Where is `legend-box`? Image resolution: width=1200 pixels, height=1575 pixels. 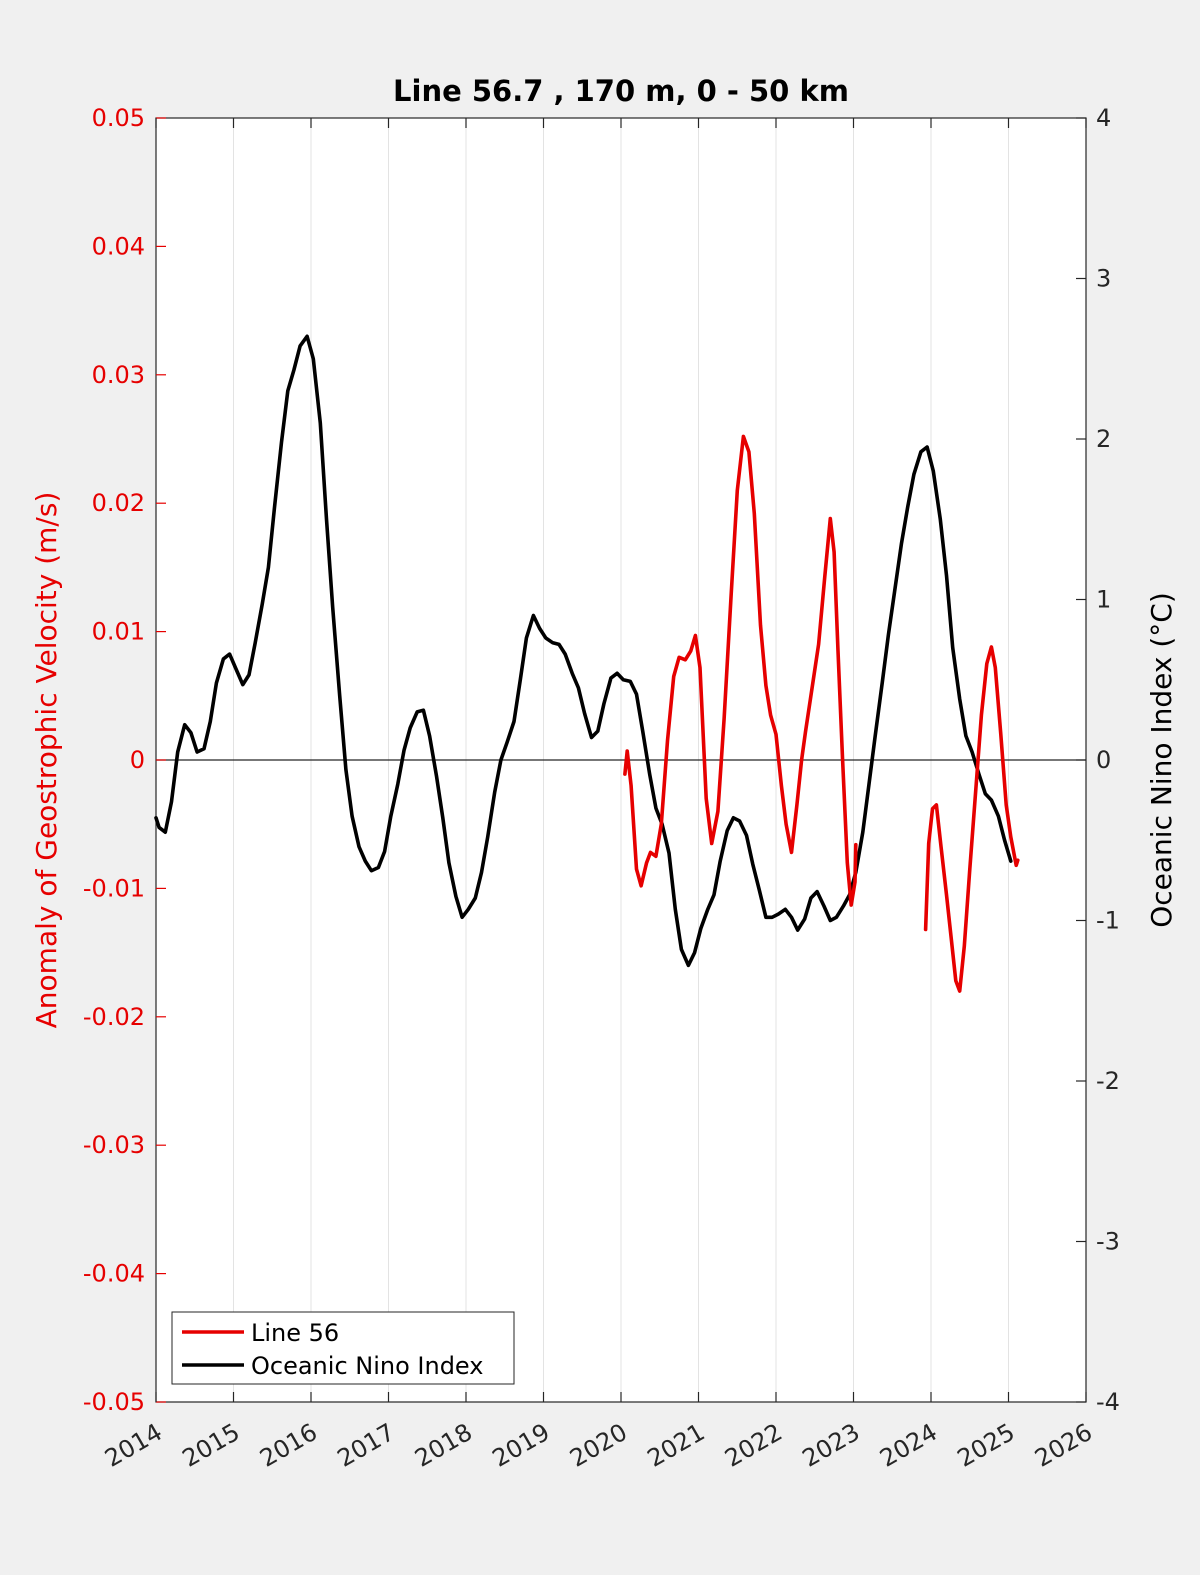
legend-box is located at coordinates (343, 1348).